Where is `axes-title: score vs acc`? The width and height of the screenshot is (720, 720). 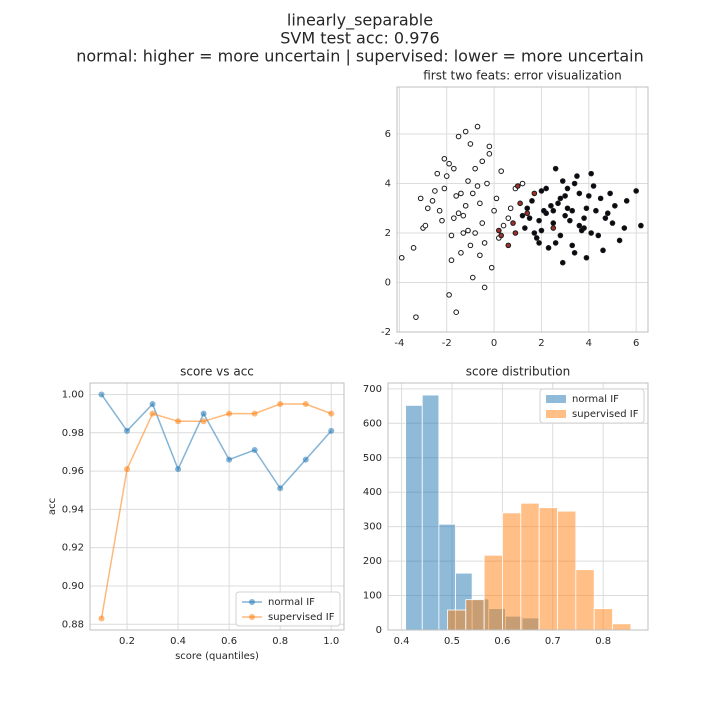
axes-title: score vs acc is located at coordinates (217, 372).